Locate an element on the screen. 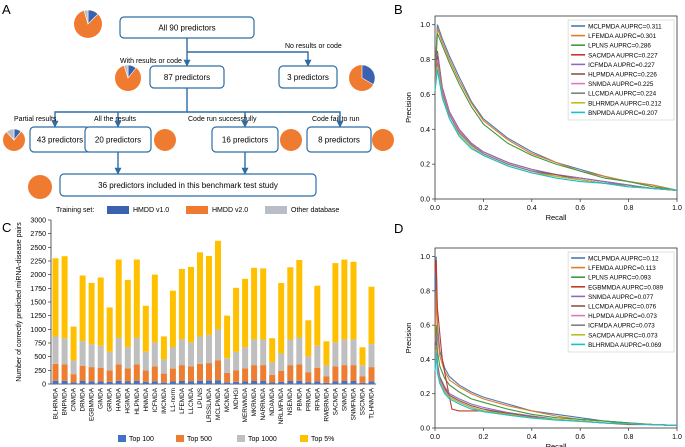 The height and width of the screenshot is (447, 685). d-legend-box is located at coordinates (621, 302).